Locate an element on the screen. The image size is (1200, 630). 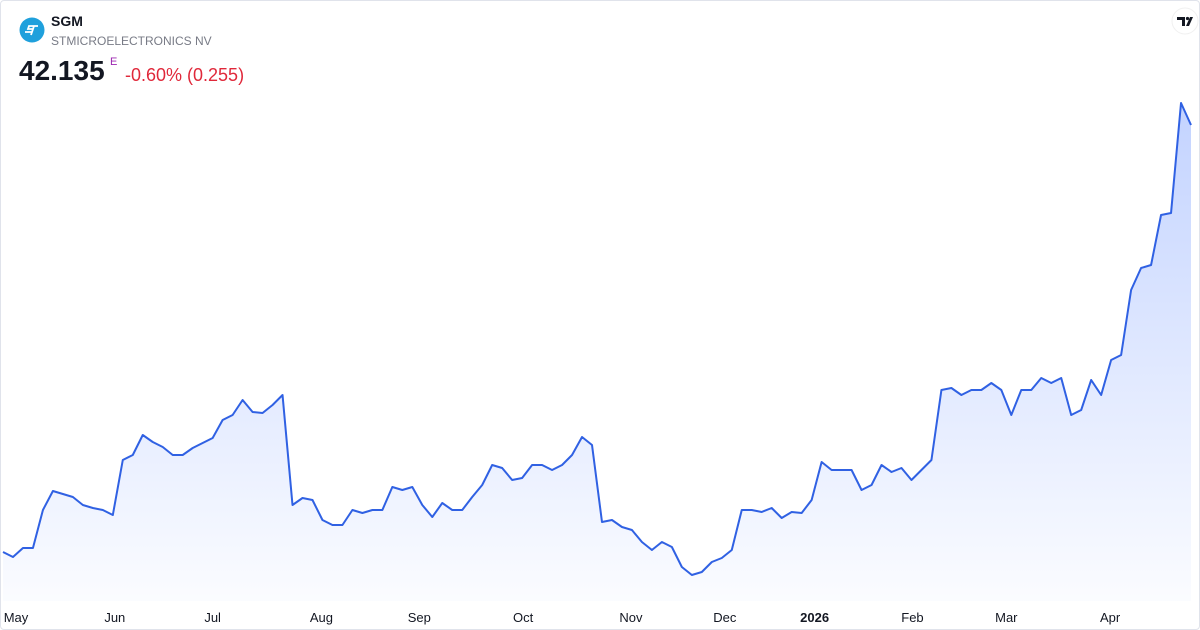
x-tick-label: Jul is located at coordinates (212, 617).